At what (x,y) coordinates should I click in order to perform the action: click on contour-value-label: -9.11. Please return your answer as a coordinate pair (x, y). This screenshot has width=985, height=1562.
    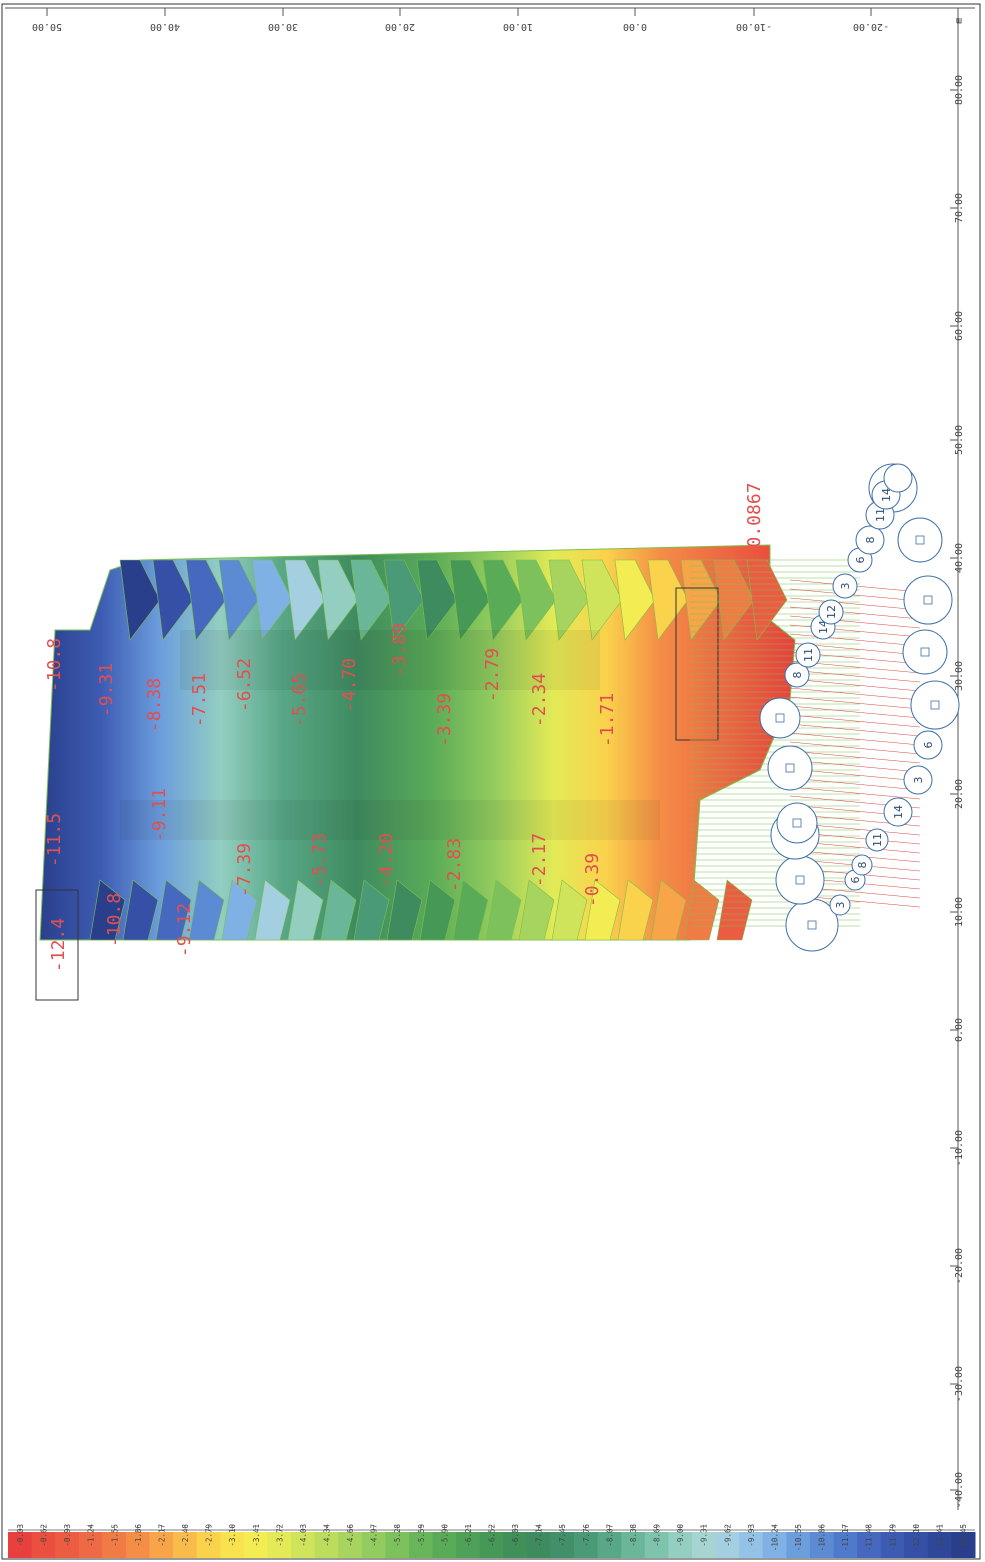
    Looking at the image, I should click on (159, 815).